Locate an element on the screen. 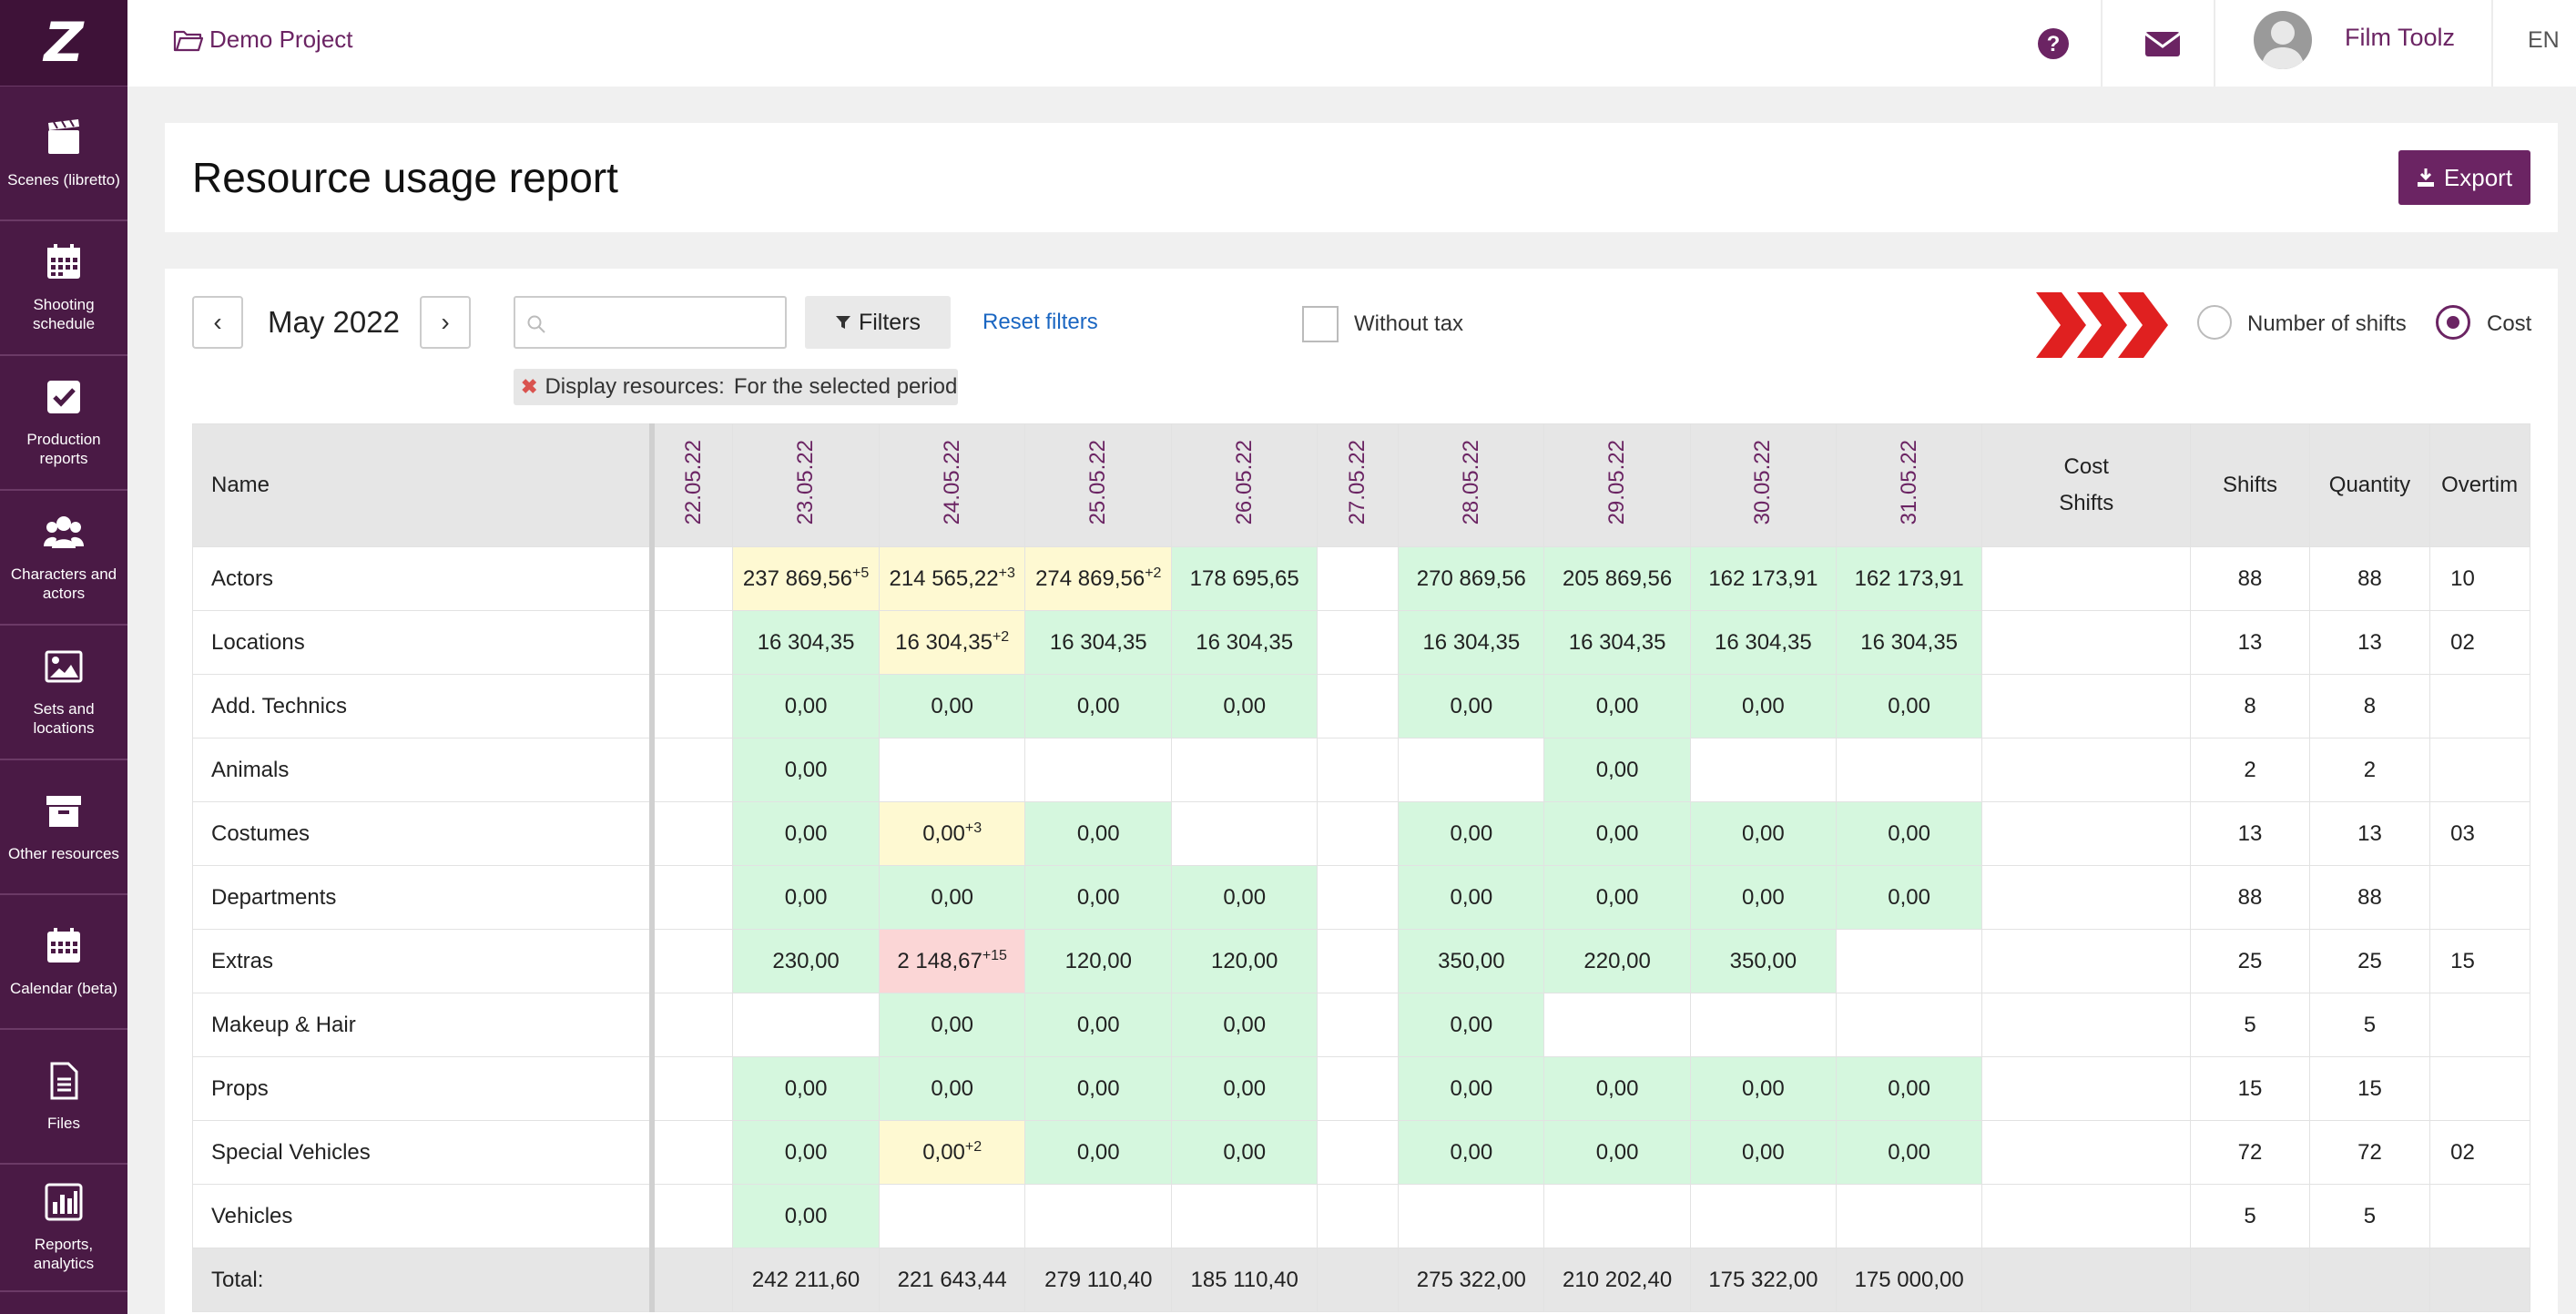 This screenshot has width=2576, height=1314. quantity-column-header: Quantity is located at coordinates (2369, 485).